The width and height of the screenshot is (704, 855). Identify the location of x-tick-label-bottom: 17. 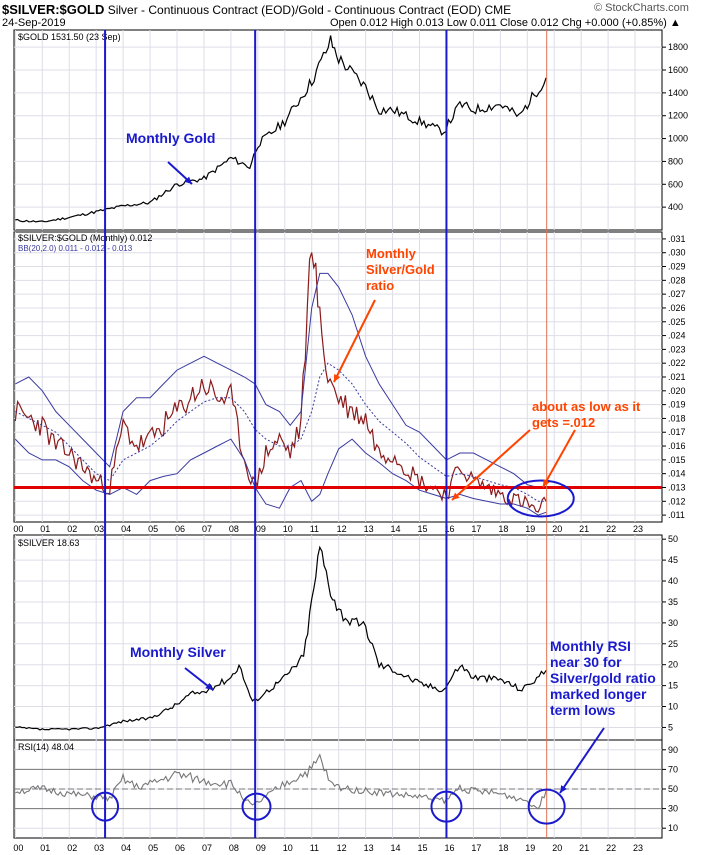
(476, 848).